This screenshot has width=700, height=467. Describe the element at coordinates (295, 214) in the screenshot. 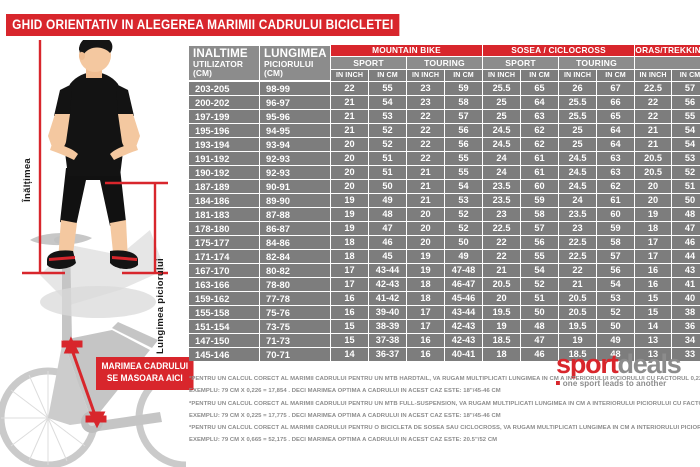

I see `cell-inseam-length: 87-88` at that location.